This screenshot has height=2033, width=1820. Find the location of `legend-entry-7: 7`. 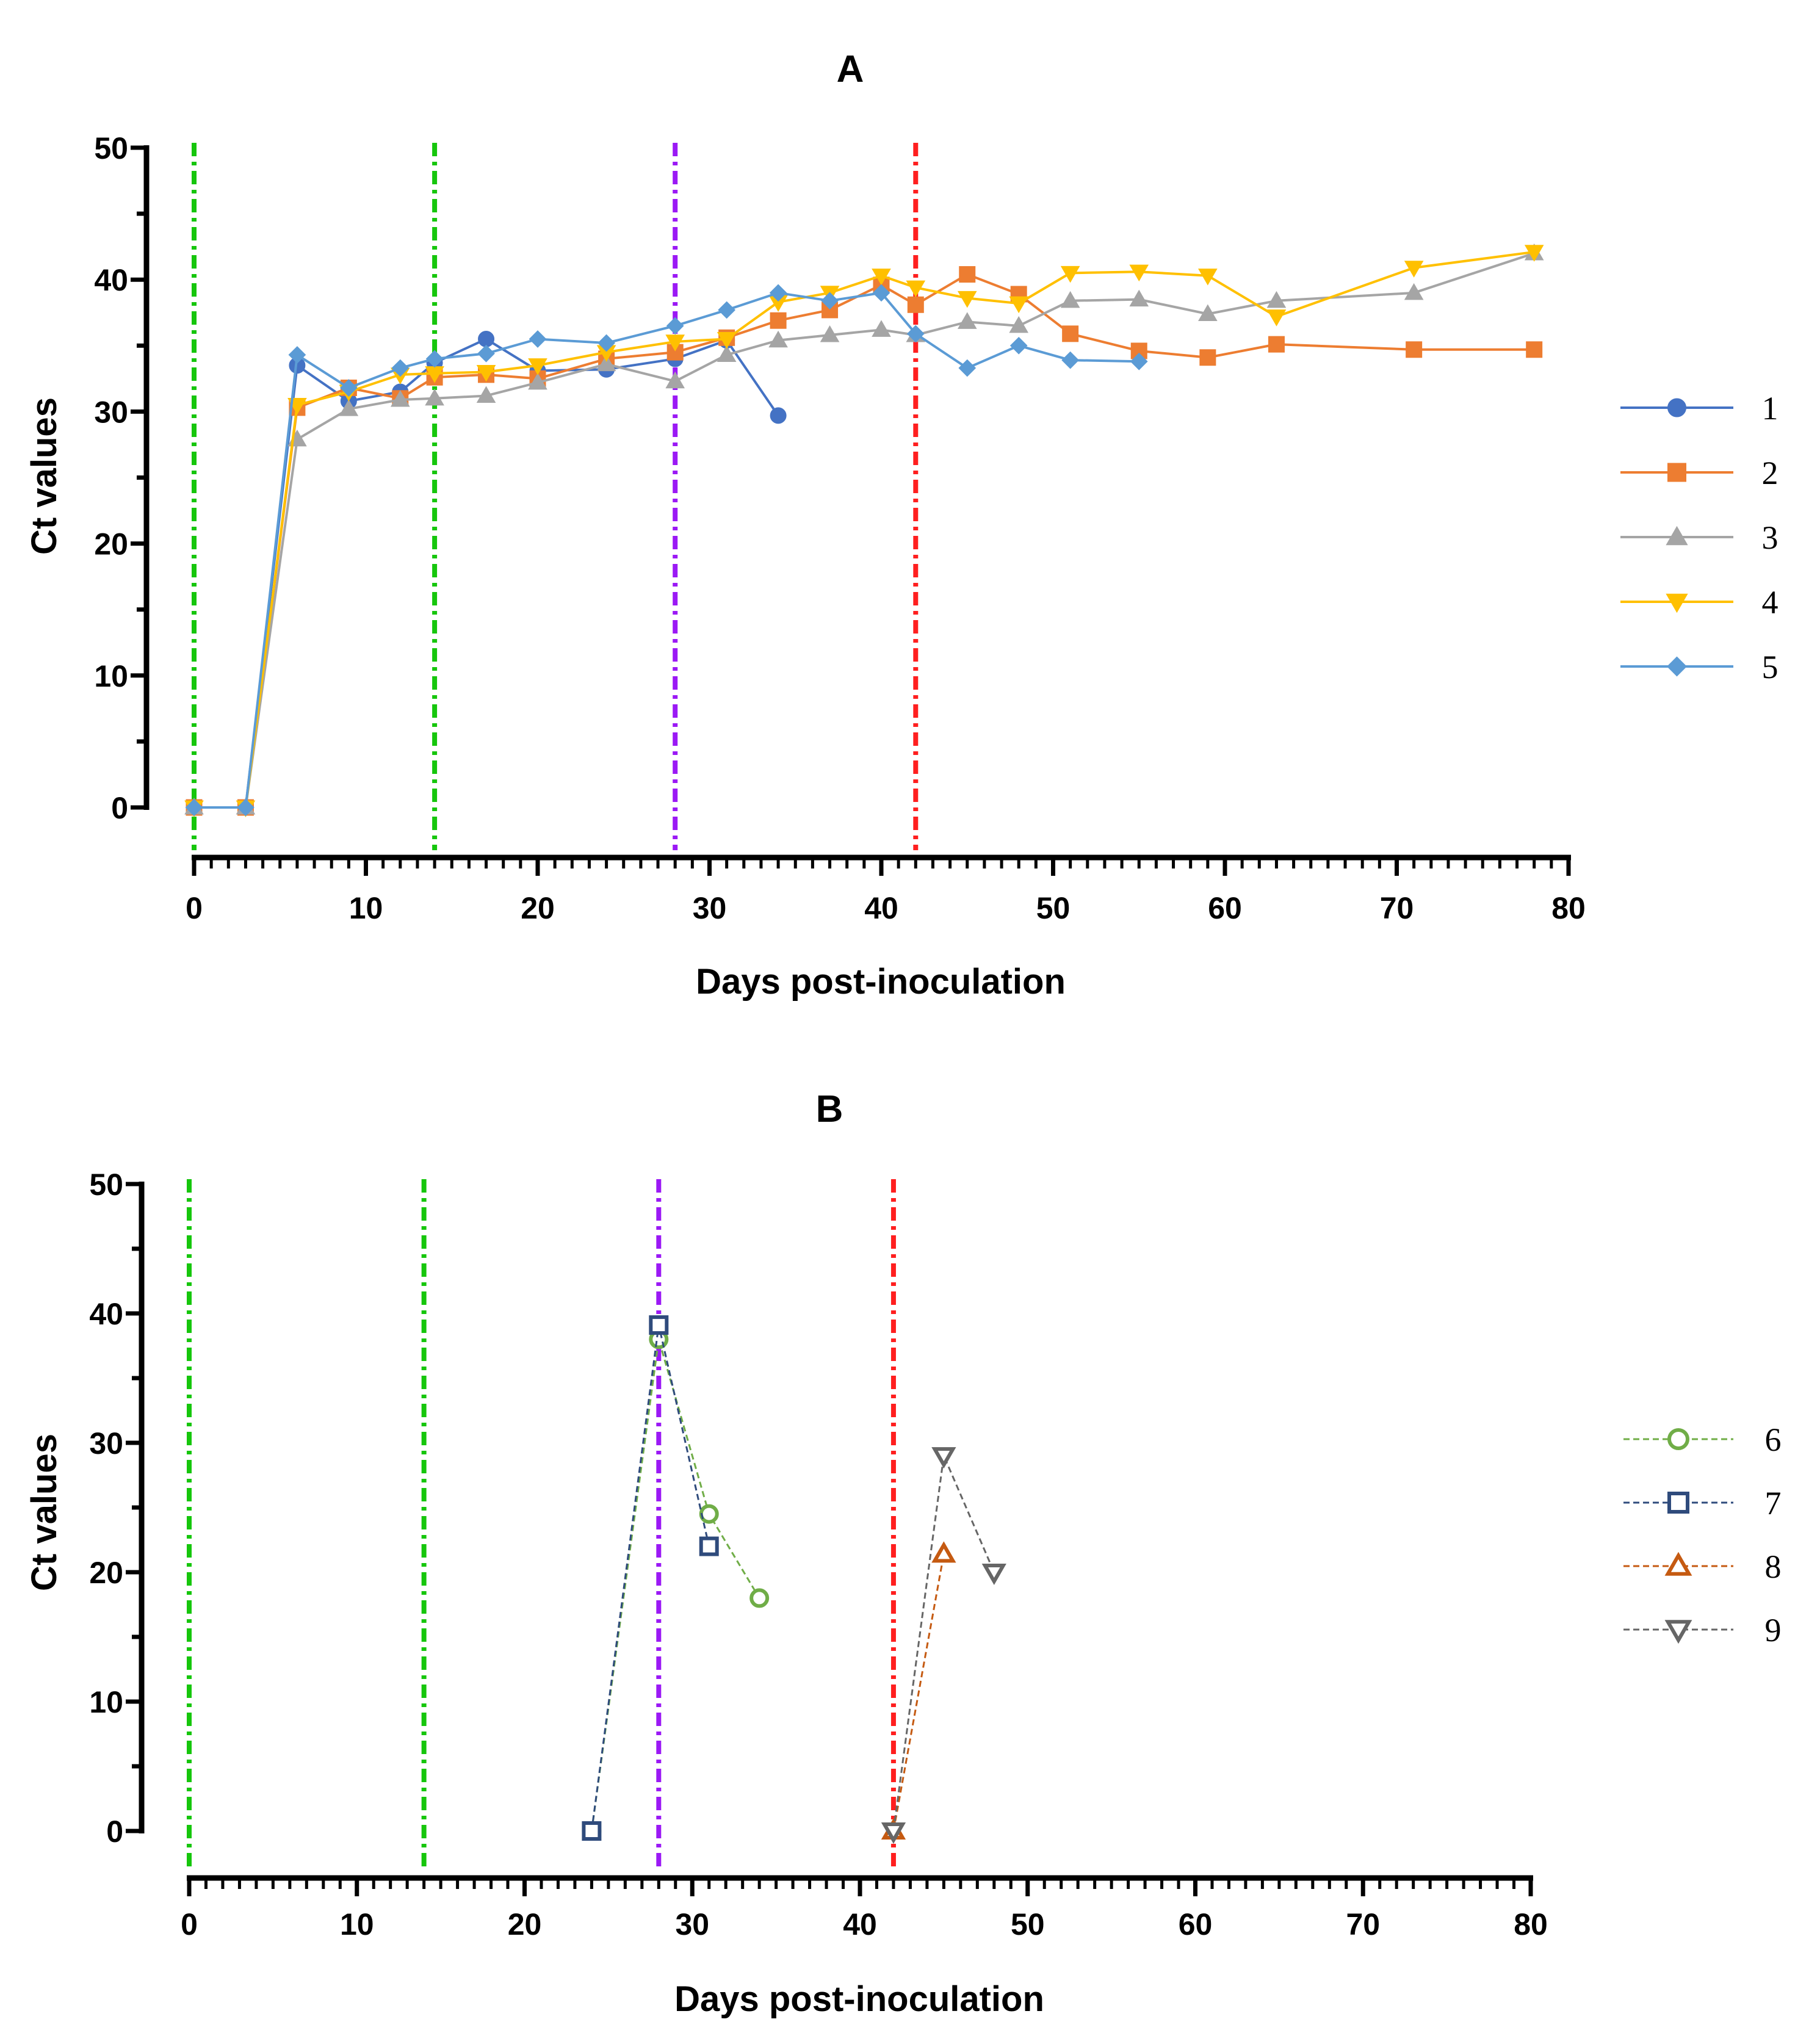

legend-entry-7: 7 is located at coordinates (1702, 1503).